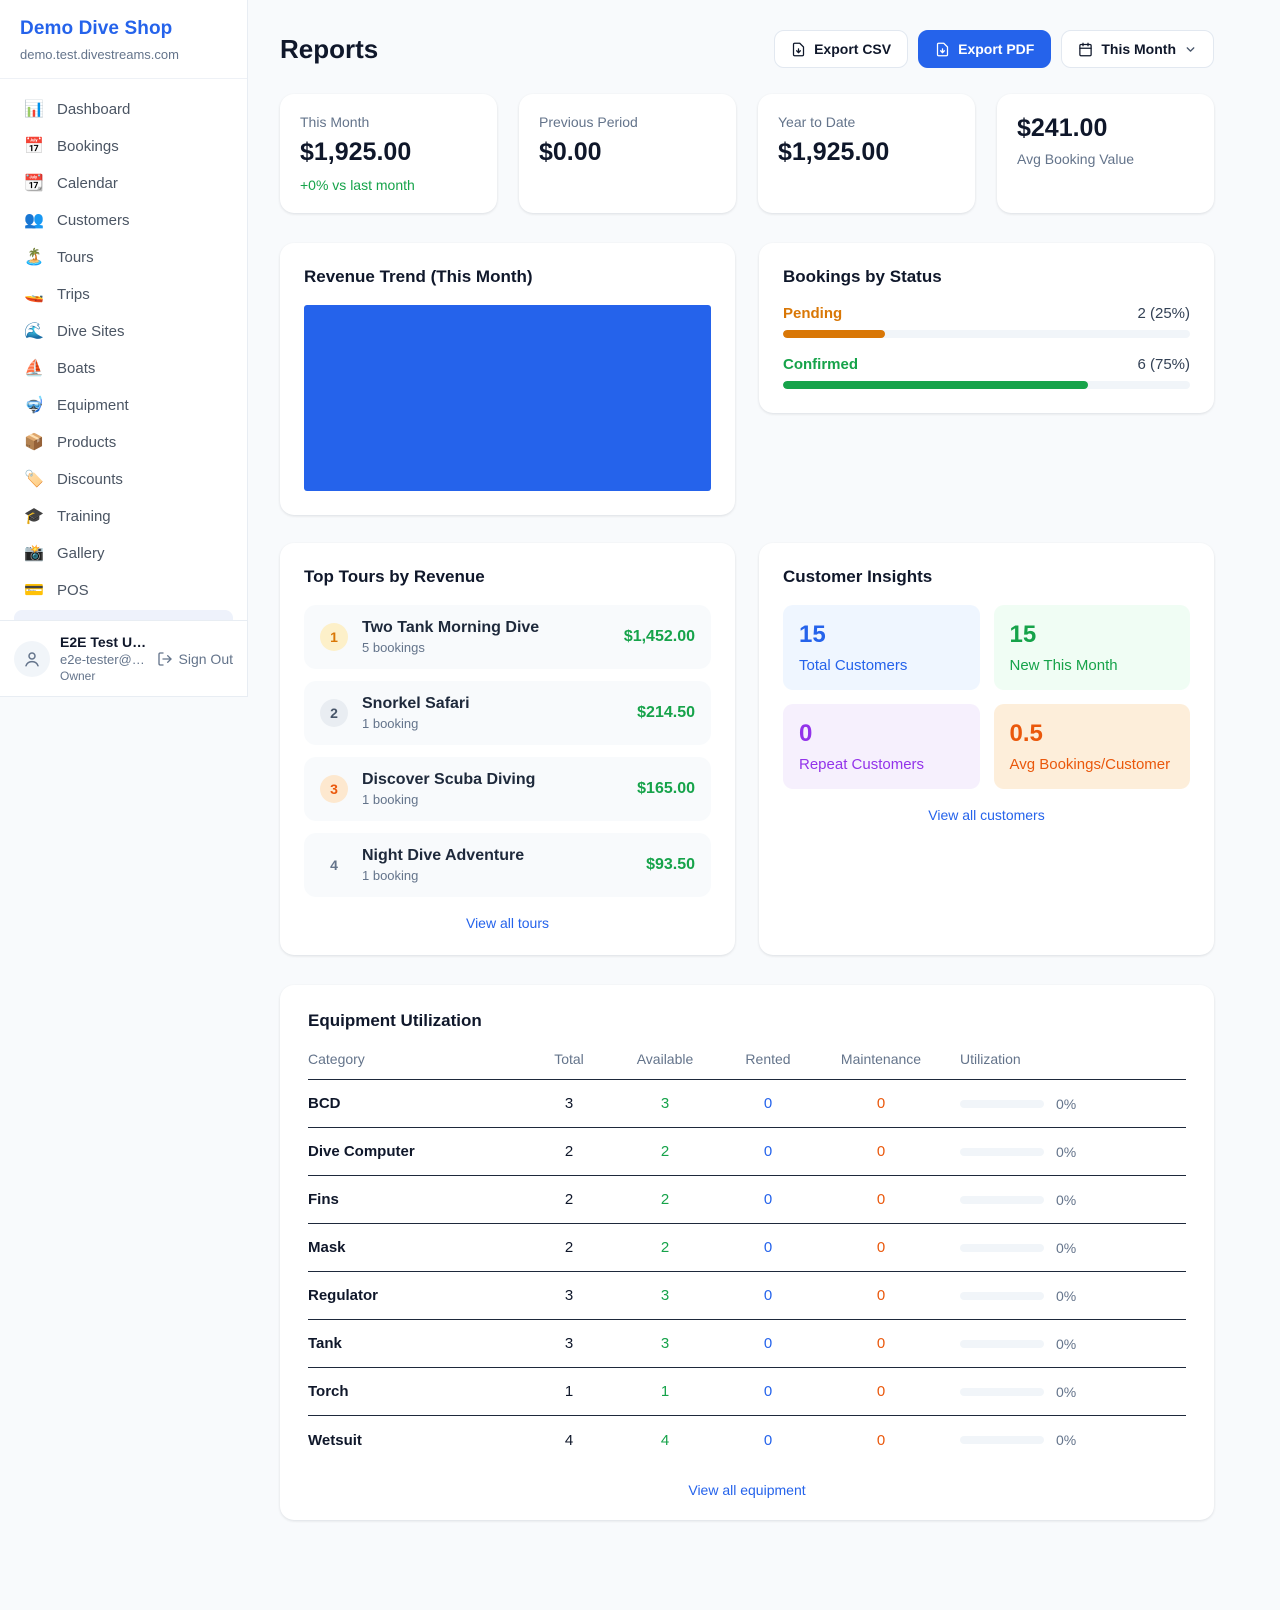 The image size is (1280, 1610). What do you see at coordinates (123, 183) in the screenshot?
I see `sidebar-item-calendar: 📆 Calendar` at bounding box center [123, 183].